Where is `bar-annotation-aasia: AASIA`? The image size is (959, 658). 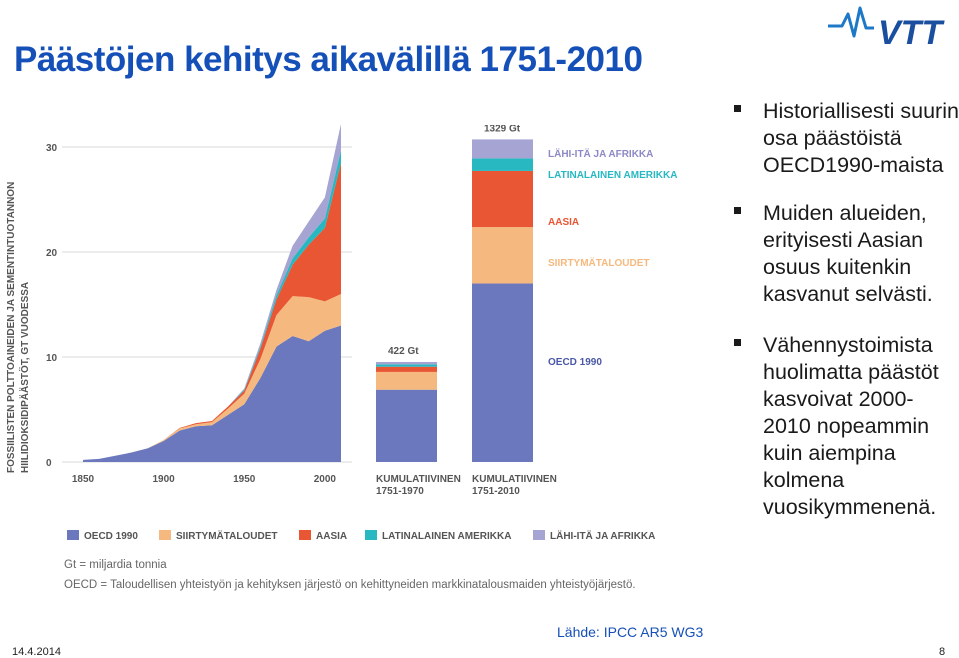 bar-annotation-aasia: AASIA is located at coordinates (563, 222).